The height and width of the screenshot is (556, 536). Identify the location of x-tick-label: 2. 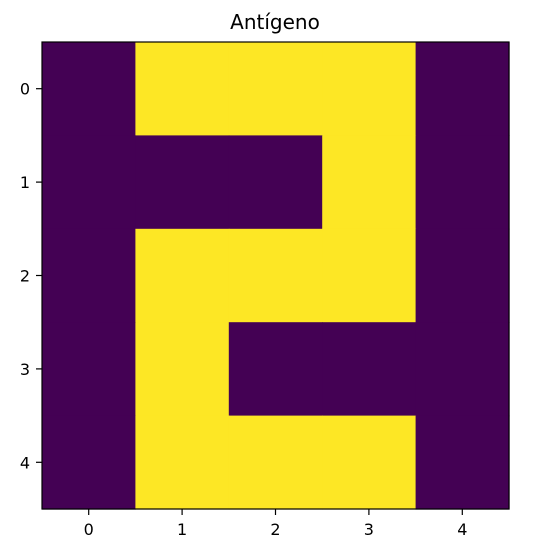
(275, 529).